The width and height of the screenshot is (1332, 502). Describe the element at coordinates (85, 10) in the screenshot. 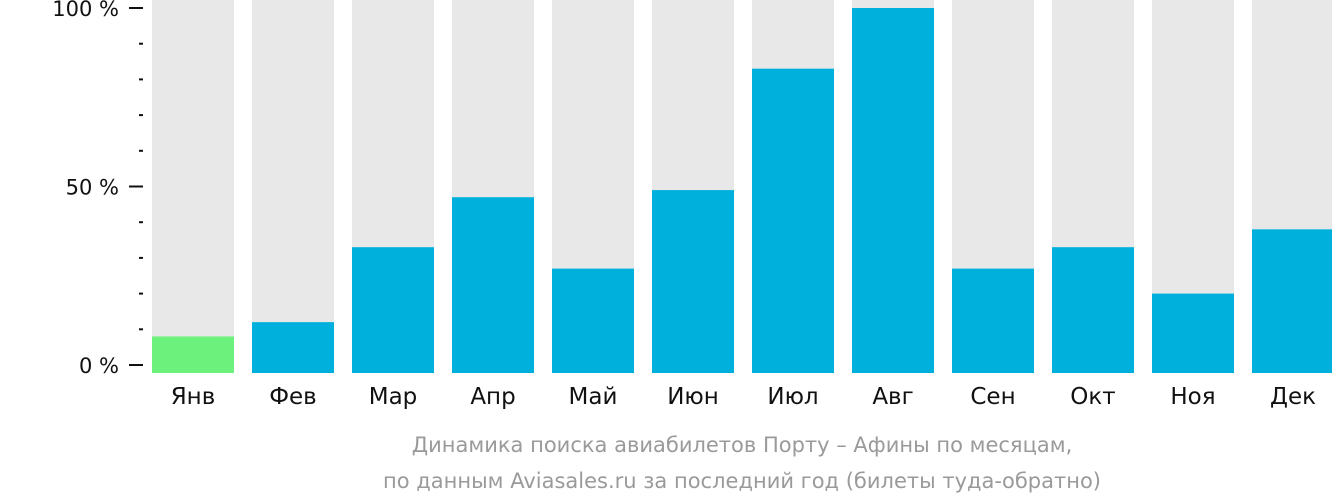

I see `y-tick-label: 100 %` at that location.